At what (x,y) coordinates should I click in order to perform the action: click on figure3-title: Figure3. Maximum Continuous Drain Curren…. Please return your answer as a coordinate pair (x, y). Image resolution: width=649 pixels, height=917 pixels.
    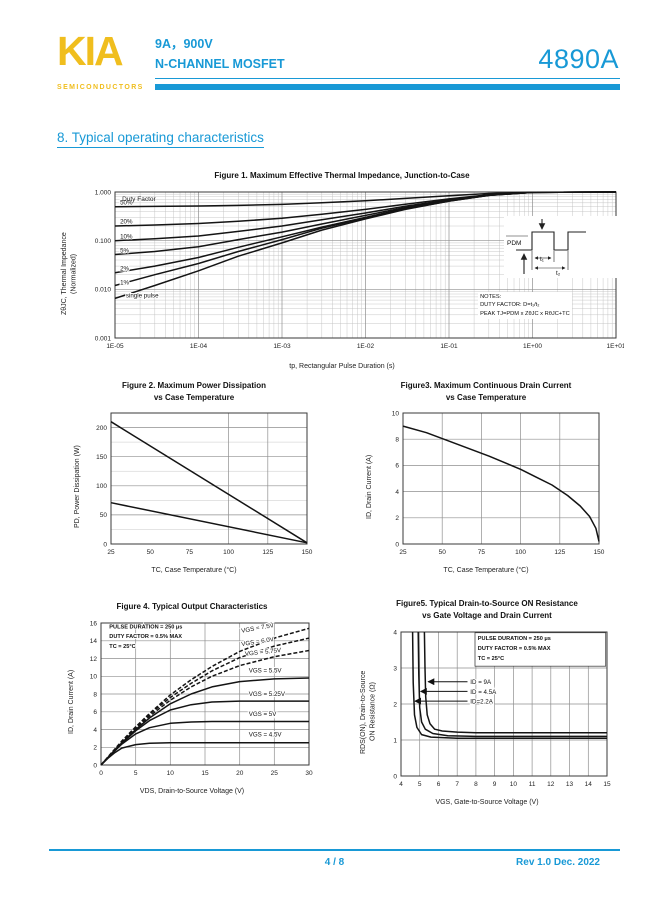
    Looking at the image, I should click on (486, 391).